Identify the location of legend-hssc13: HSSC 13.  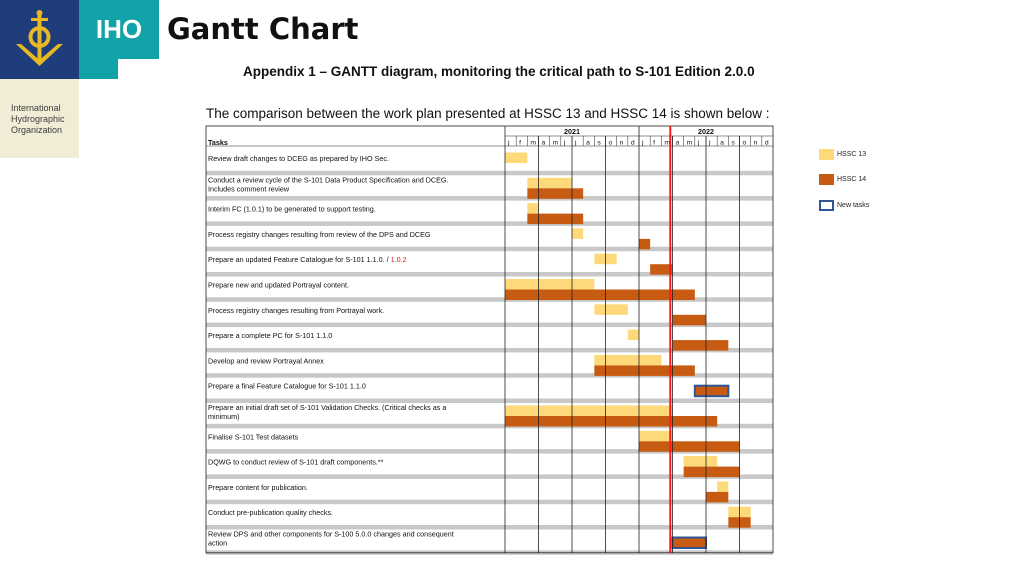
(842, 154).